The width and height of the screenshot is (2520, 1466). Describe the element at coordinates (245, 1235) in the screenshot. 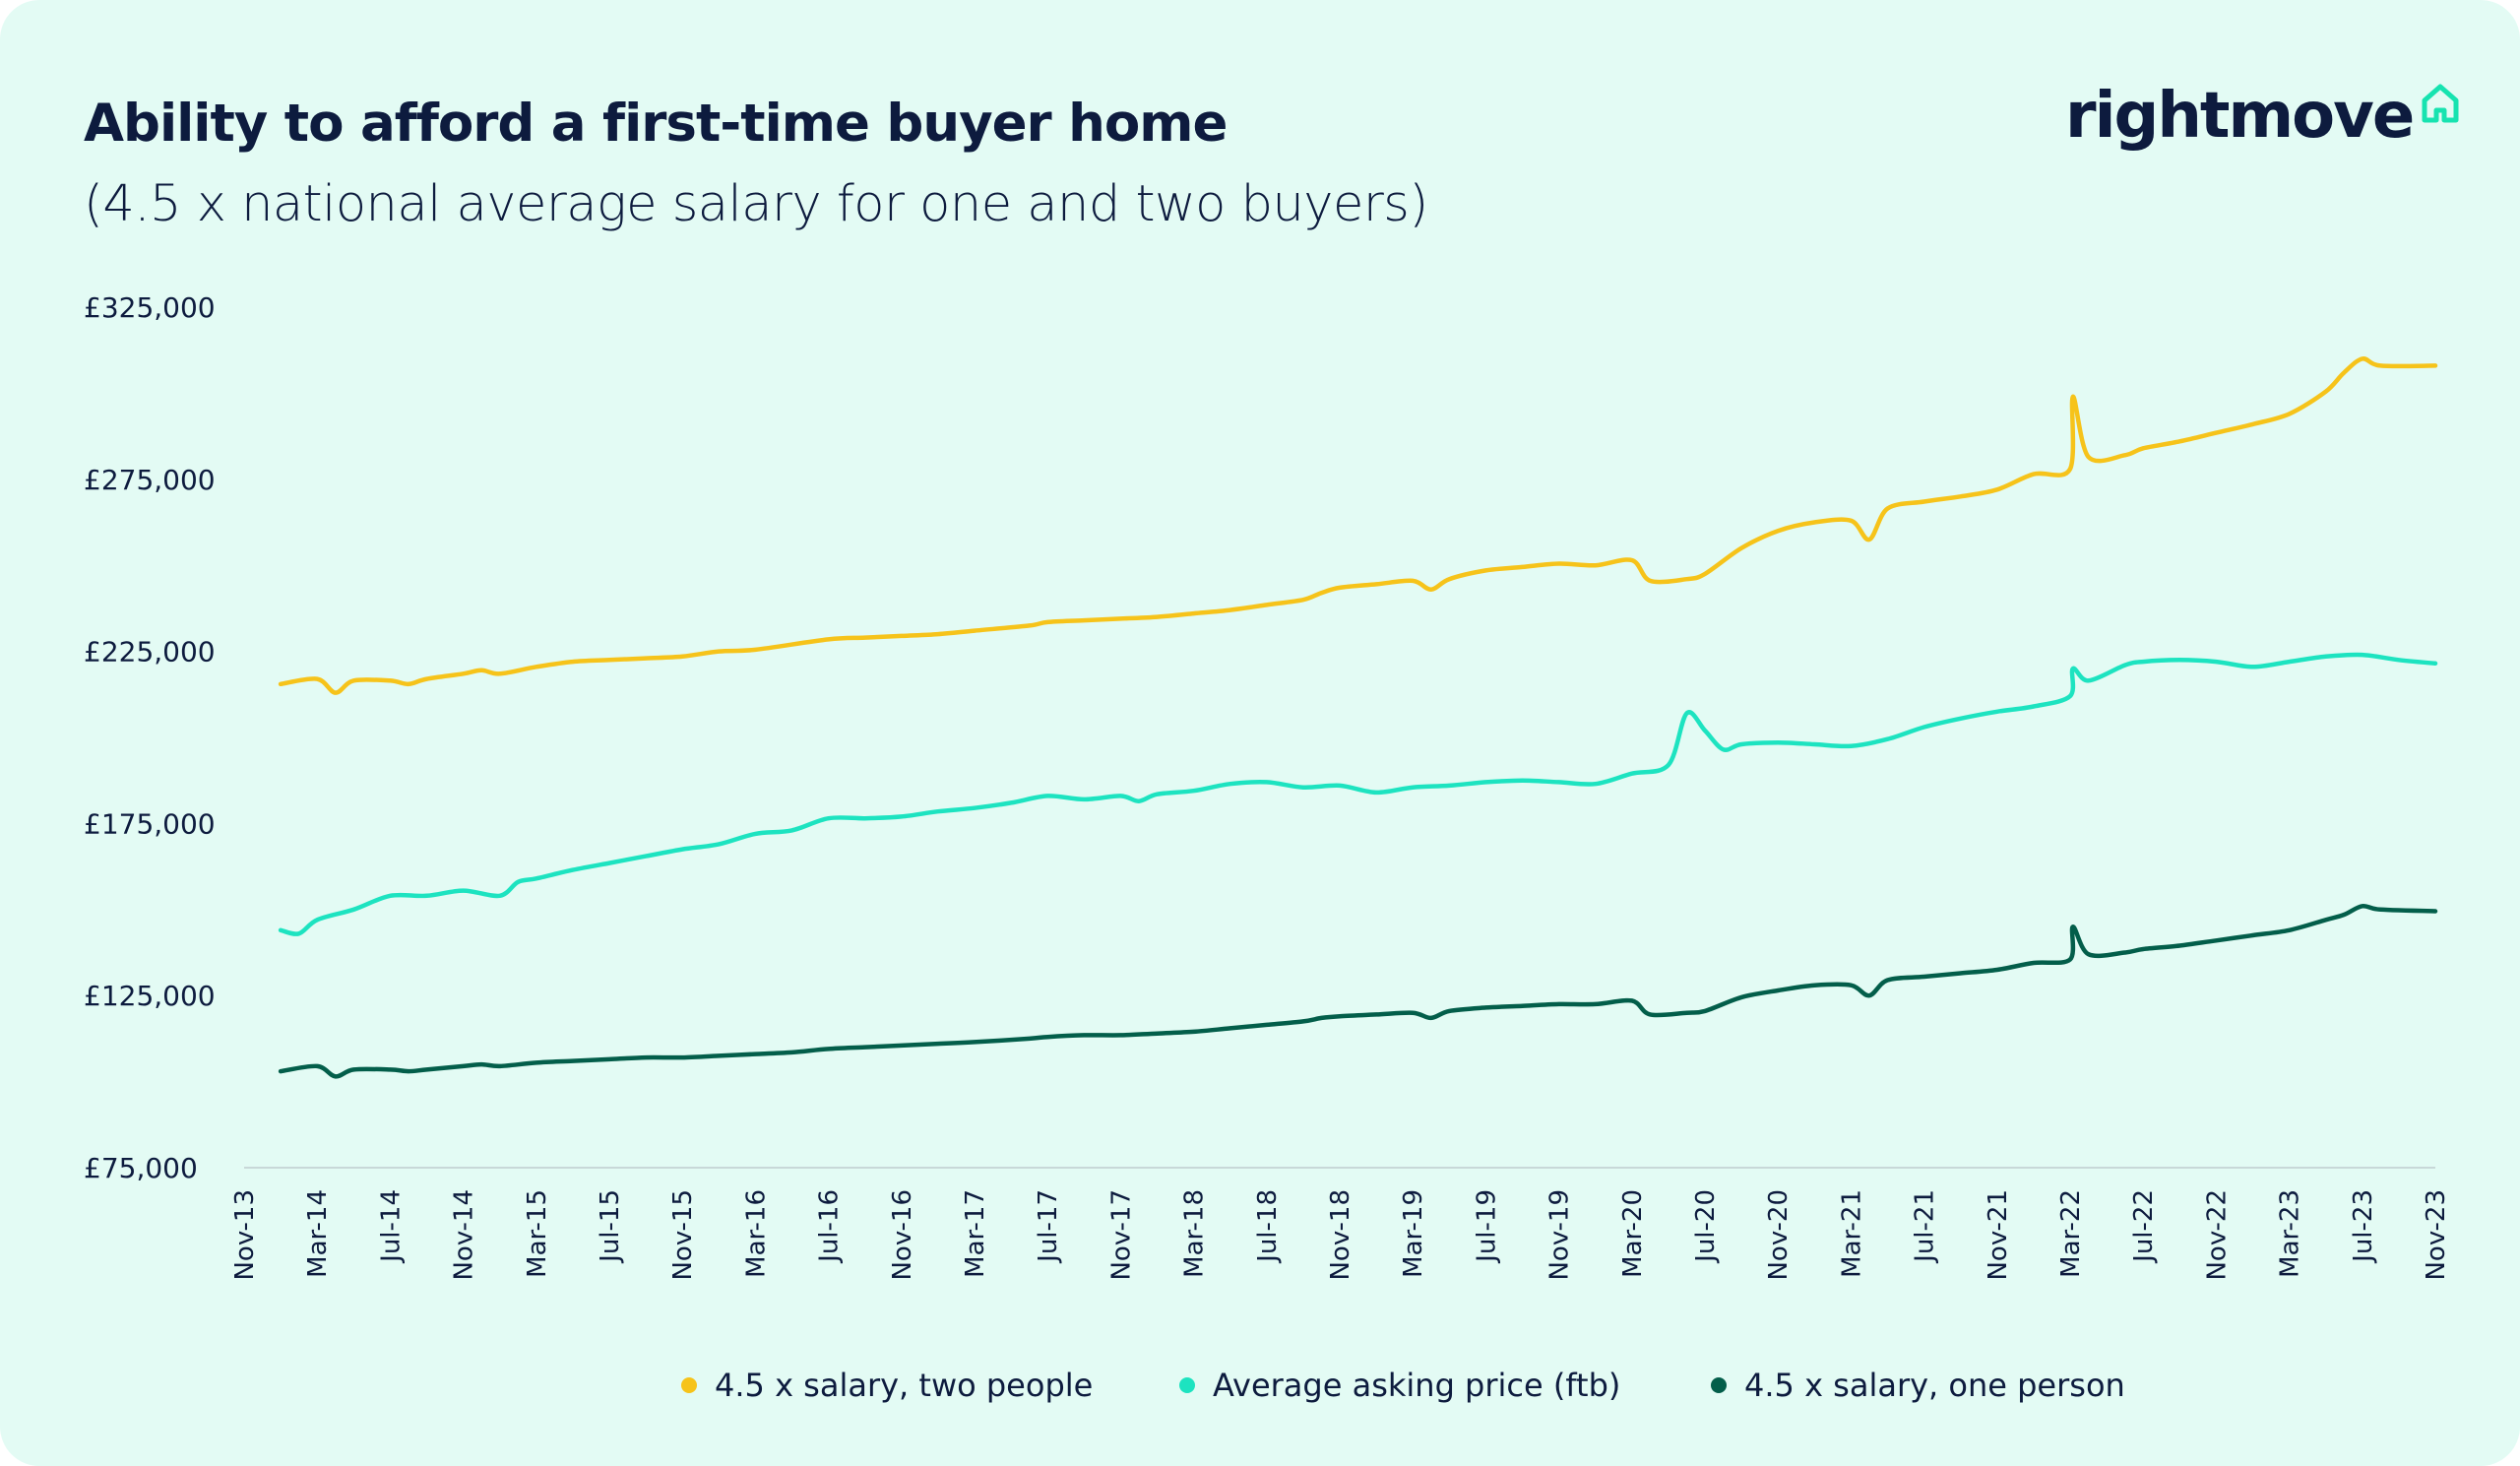

I see `x-tick-label: Nov-13` at that location.